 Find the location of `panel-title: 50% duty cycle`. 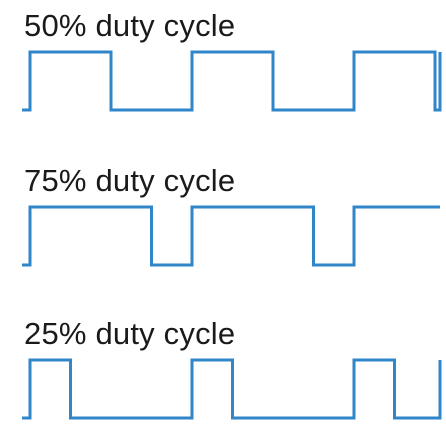

panel-title: 50% duty cycle is located at coordinates (130, 25).